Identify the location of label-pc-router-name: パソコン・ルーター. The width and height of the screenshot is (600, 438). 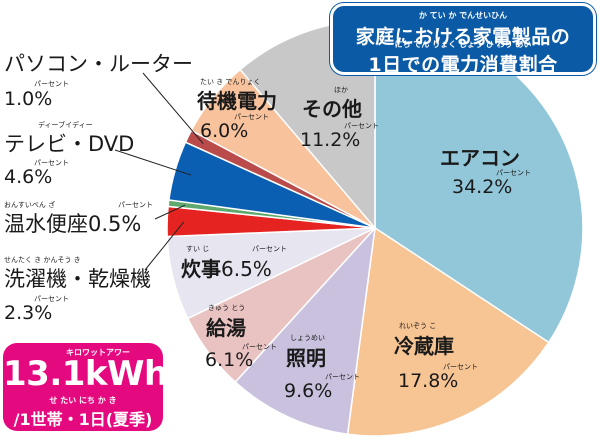
(98, 64).